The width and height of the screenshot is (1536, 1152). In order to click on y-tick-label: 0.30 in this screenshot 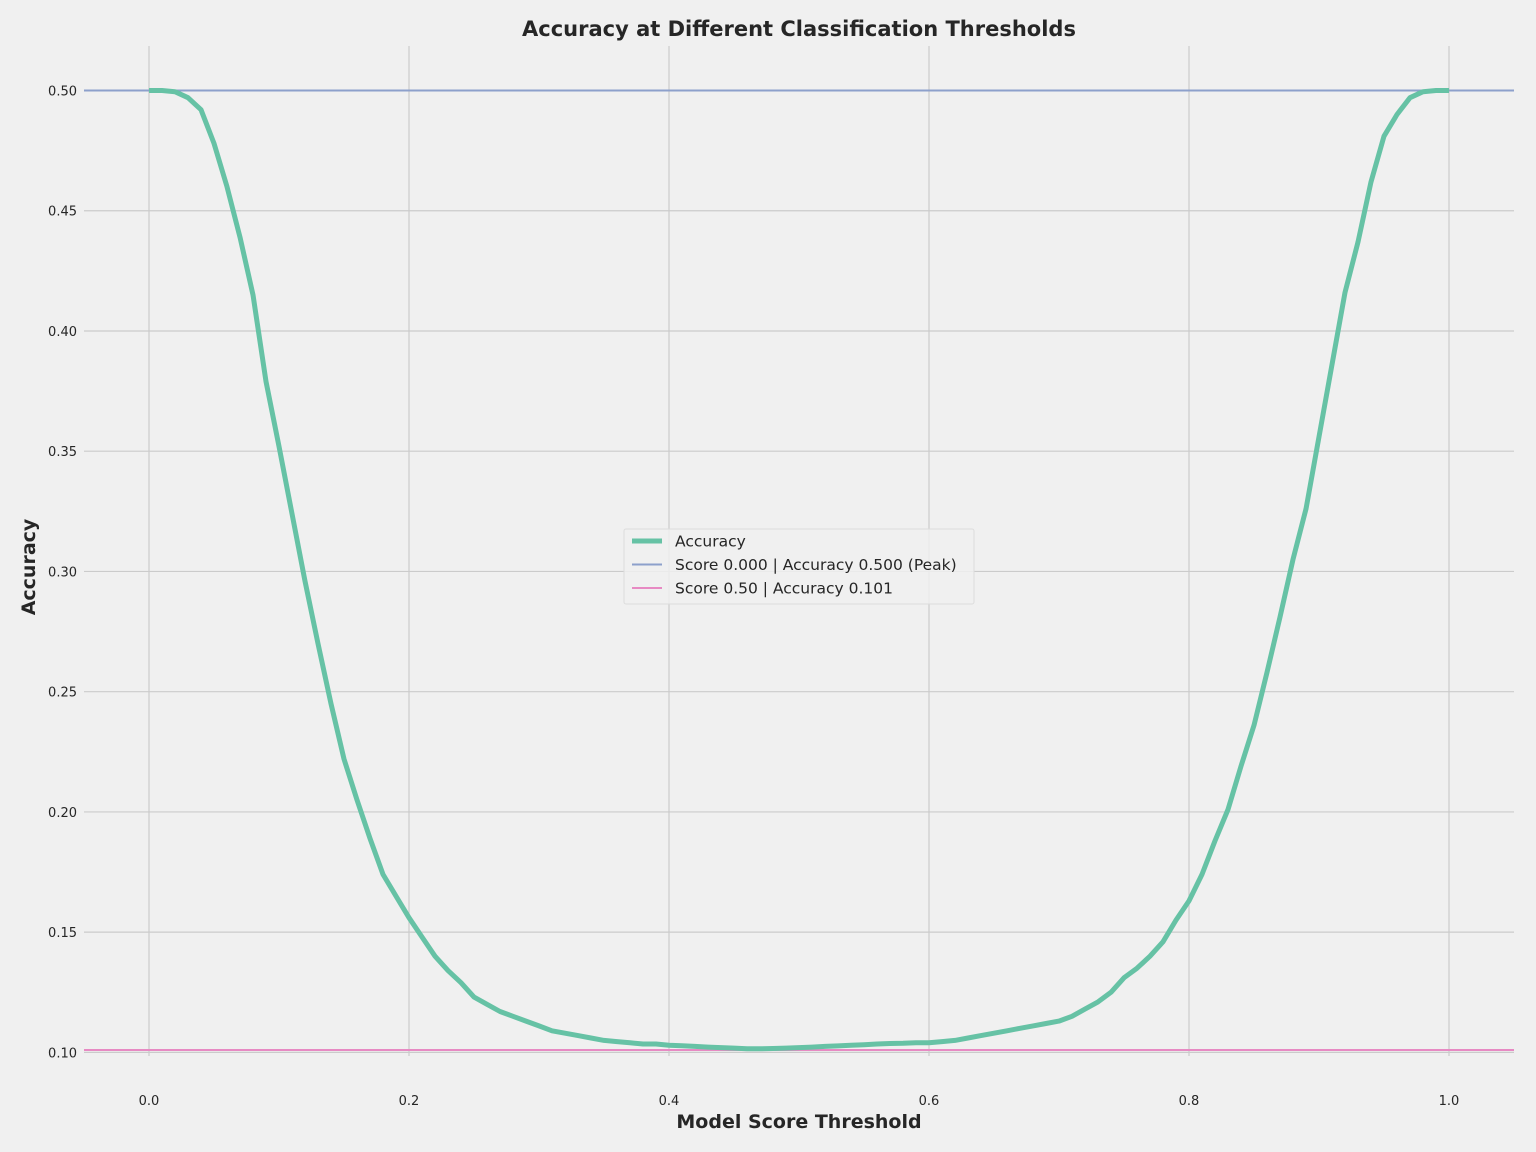, I will do `click(62, 572)`.